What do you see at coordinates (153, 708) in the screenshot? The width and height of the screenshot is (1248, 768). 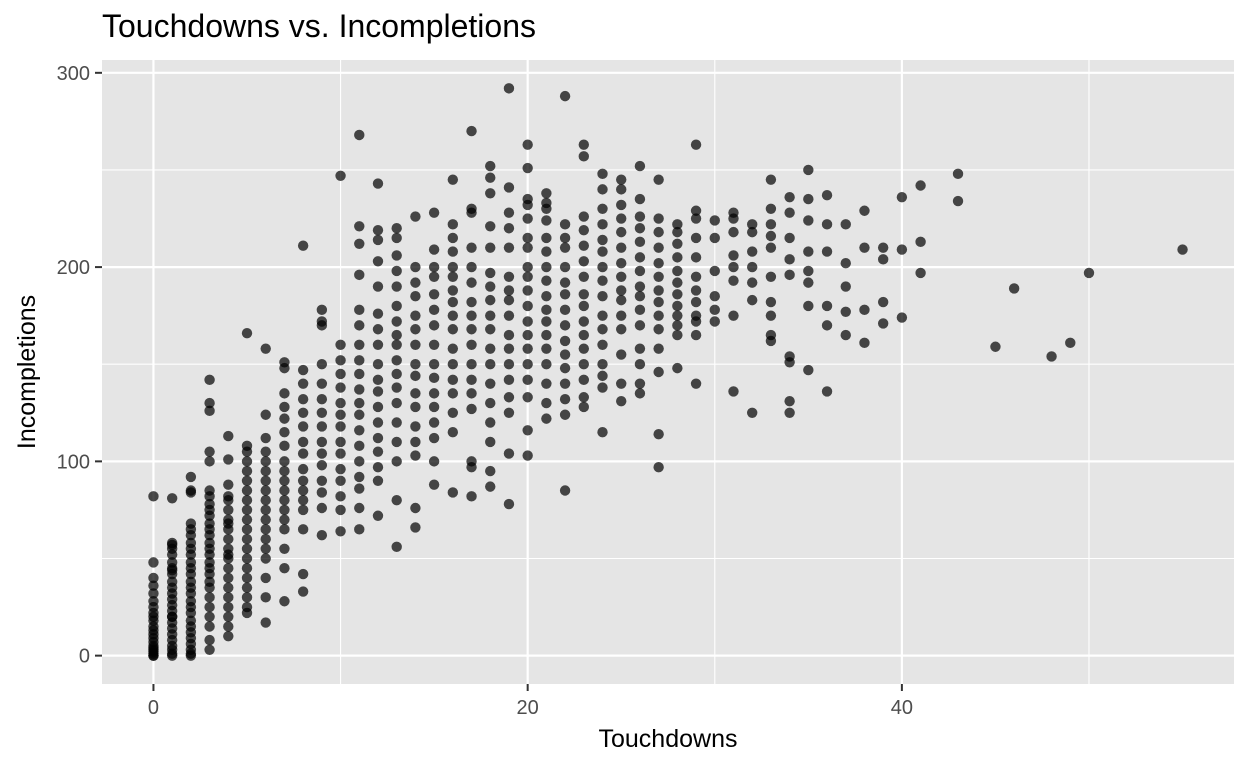 I see `x-tick-label: 0` at bounding box center [153, 708].